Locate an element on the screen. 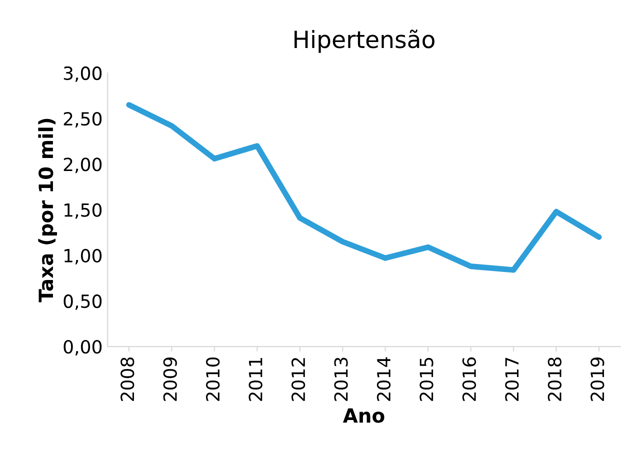  x-tick-label: 2019 is located at coordinates (597, 379).